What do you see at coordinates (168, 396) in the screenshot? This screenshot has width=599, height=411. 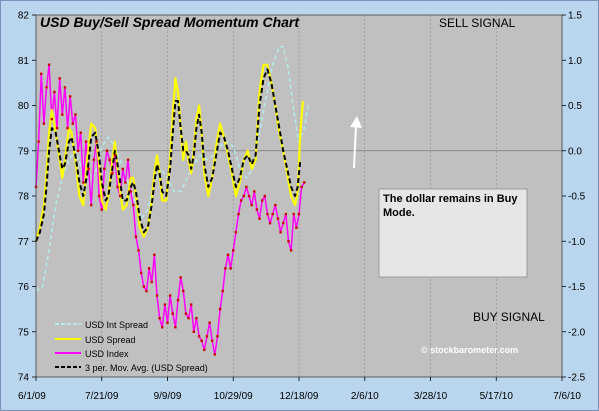 I see `x-tick-label: 9/9/09` at bounding box center [168, 396].